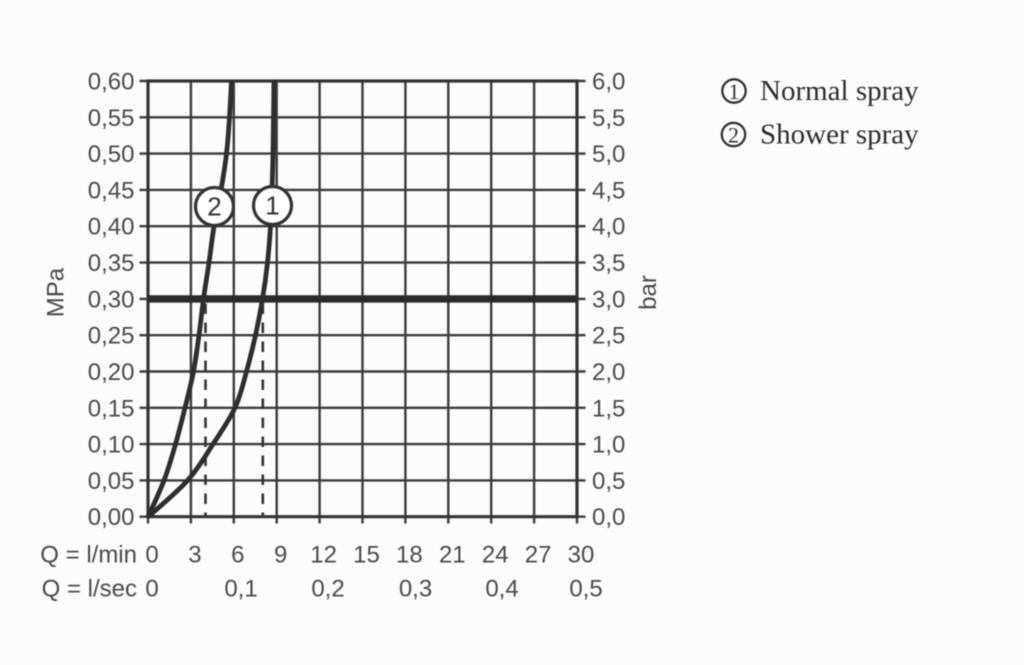  I want to click on svg-text: 6, so click(237, 555).